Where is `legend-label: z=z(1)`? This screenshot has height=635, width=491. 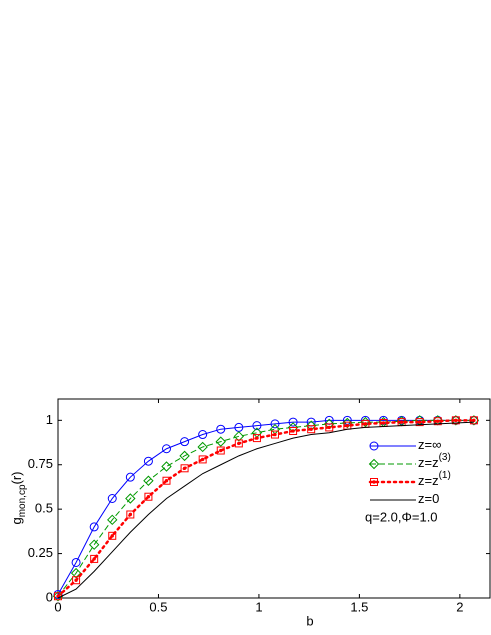 legend-label: z=z(1) is located at coordinates (434, 479).